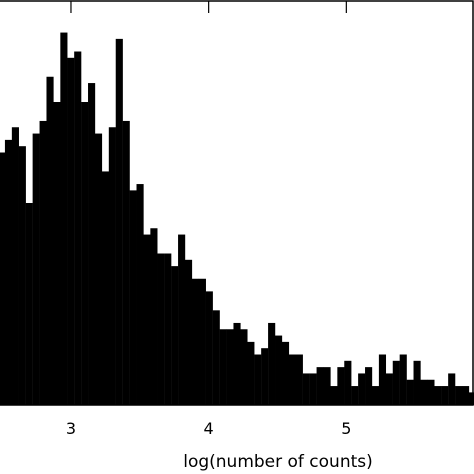  I want to click on x-axis-label: log(number of counts), so click(278, 462).